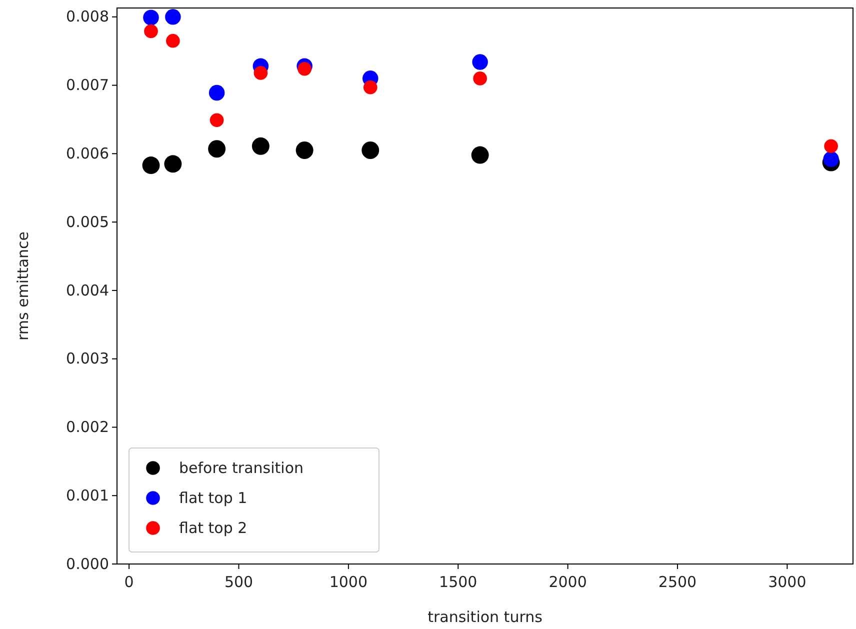  Describe the element at coordinates (485, 617) in the screenshot. I see `x-axis-title: transition turns` at that location.